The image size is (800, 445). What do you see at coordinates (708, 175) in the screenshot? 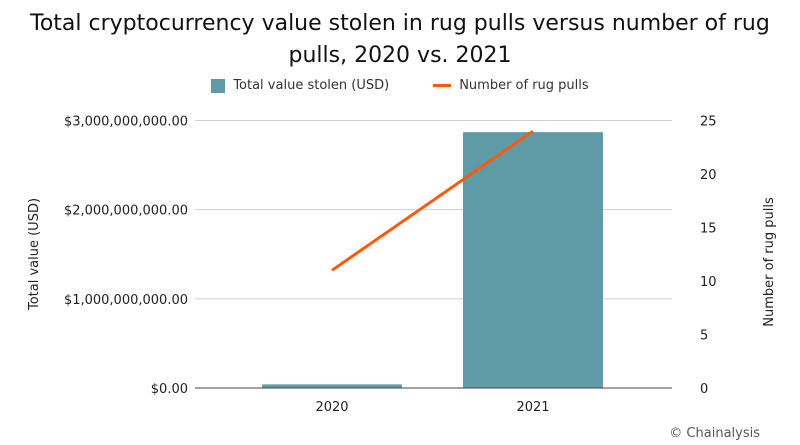
I see `y2-tick-label: 20` at bounding box center [708, 175].